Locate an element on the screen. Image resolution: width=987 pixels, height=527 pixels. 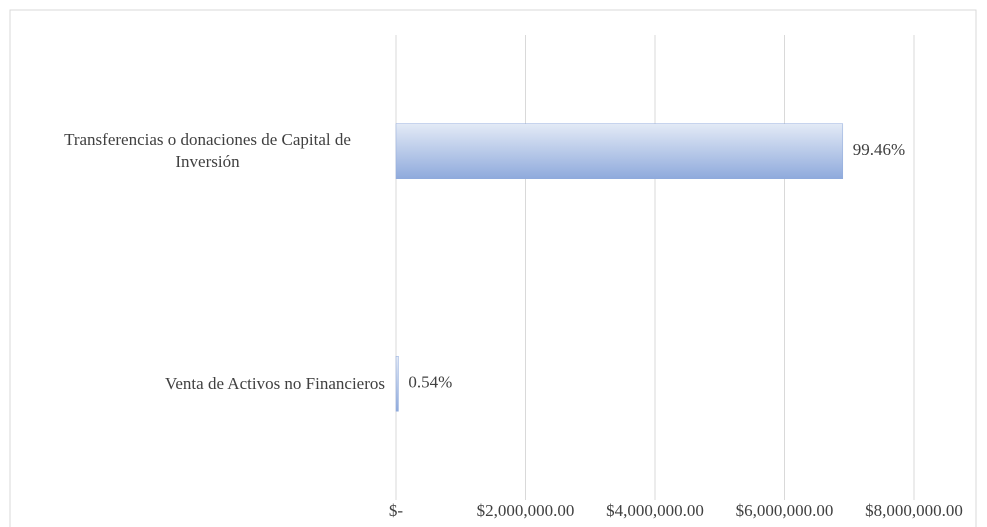
x-tick-label: $2,000,000.00 is located at coordinates (526, 510).